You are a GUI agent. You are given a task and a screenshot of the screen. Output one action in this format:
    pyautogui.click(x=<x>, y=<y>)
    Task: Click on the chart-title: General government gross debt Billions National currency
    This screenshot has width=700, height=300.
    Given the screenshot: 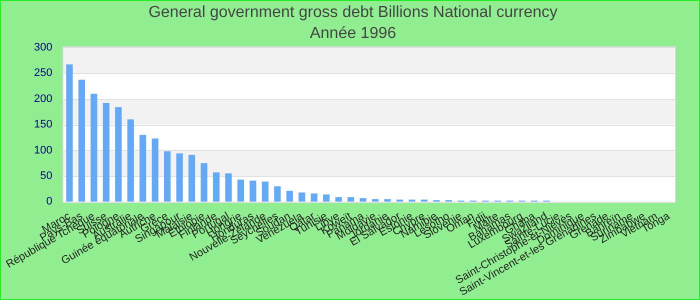 What is the action you would take?
    pyautogui.click(x=353, y=13)
    